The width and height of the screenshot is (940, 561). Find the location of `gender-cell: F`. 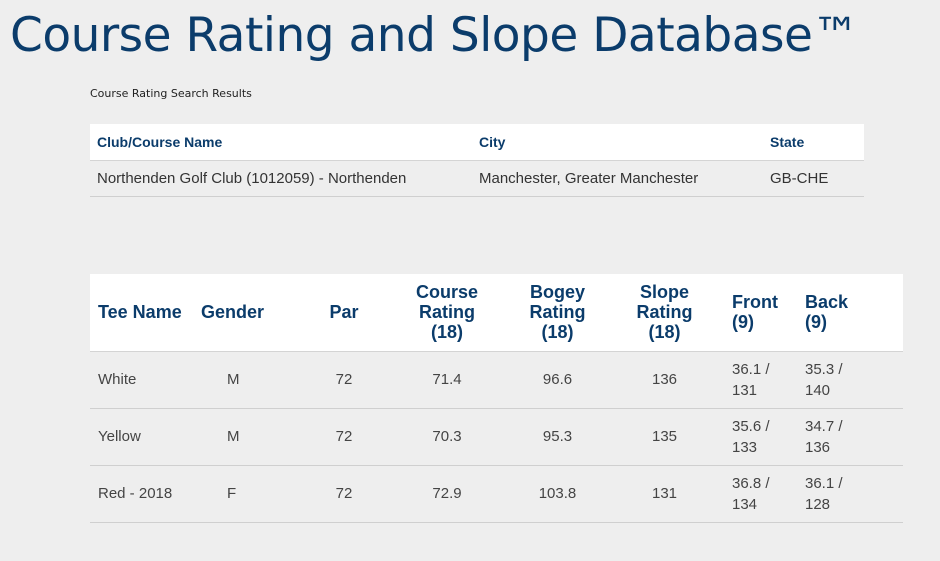

gender-cell: F is located at coordinates (248, 494).